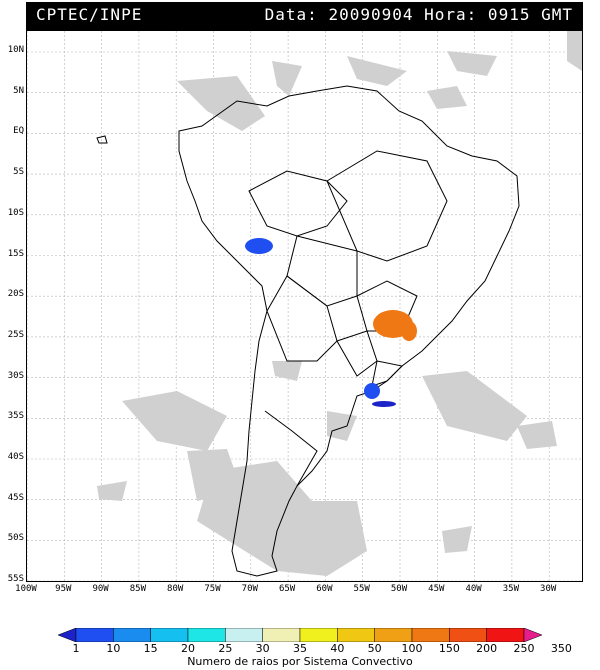 The width and height of the screenshot is (600, 670). I want to click on lon-label-75w: 75W, so click(212, 589).